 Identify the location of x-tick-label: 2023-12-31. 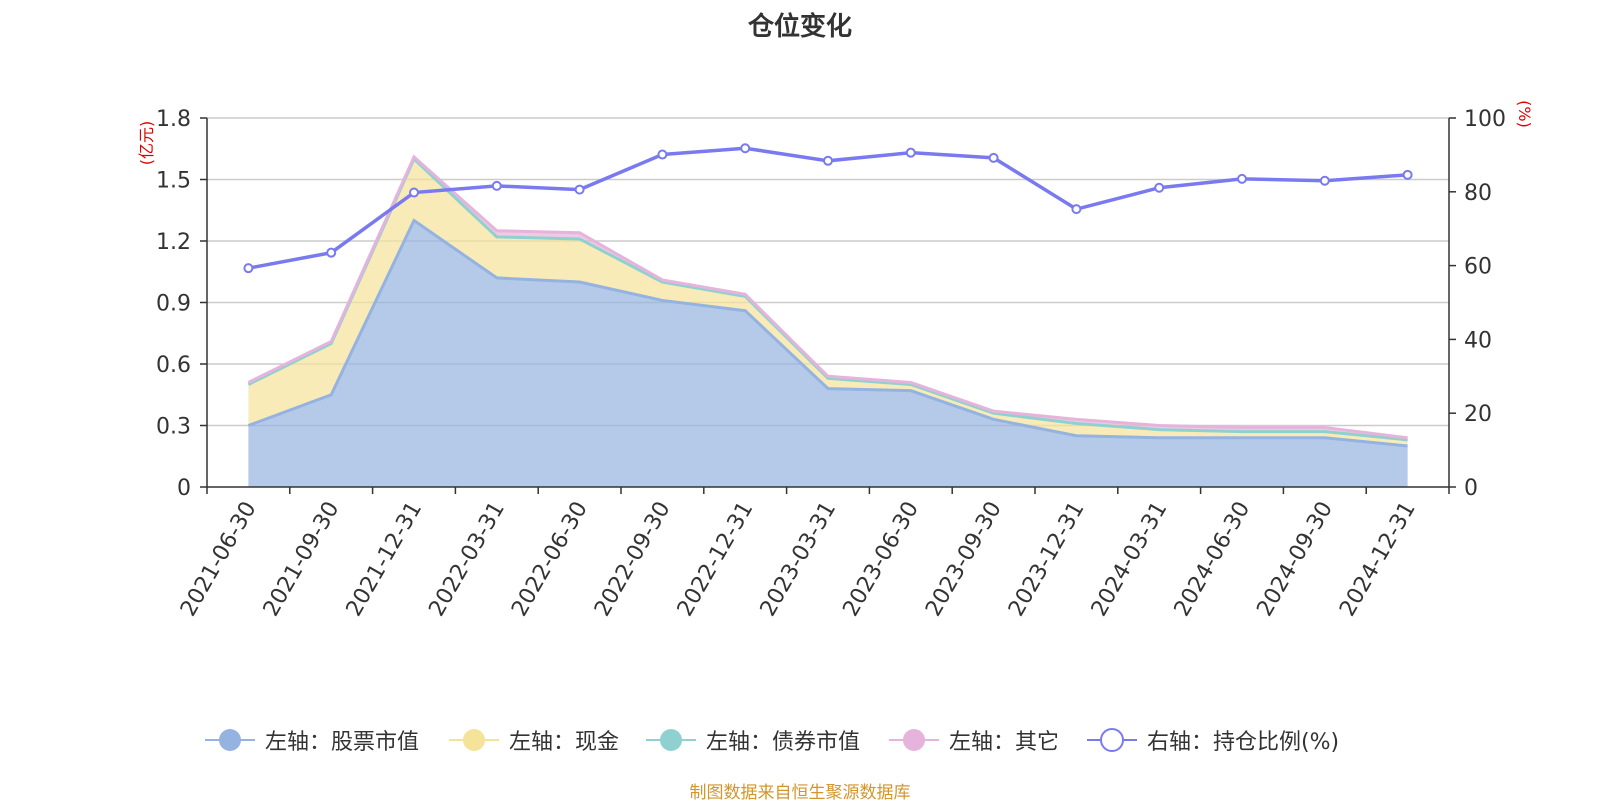
(1047, 559).